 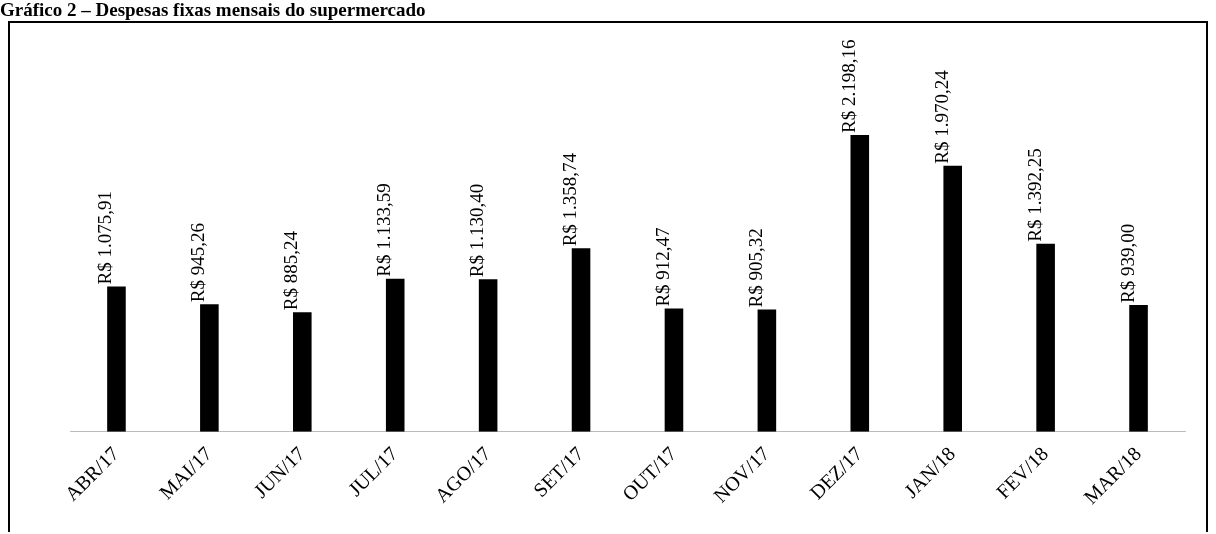 I want to click on data-label: R$ 912,47, so click(x=662, y=267).